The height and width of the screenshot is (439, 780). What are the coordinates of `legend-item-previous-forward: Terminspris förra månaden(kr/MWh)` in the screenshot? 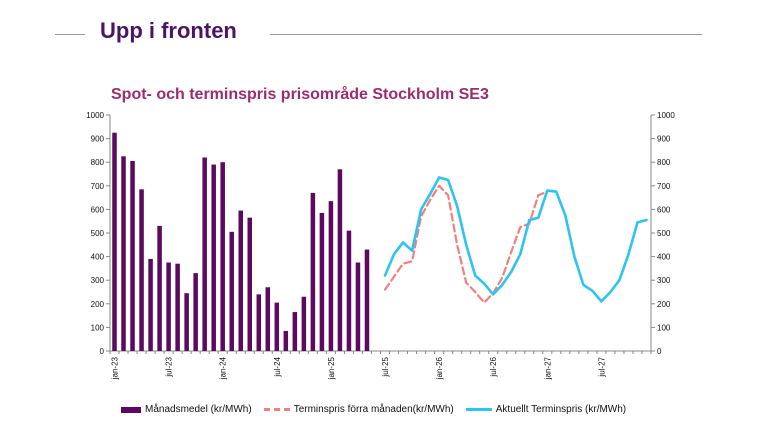 It's located at (358, 409).